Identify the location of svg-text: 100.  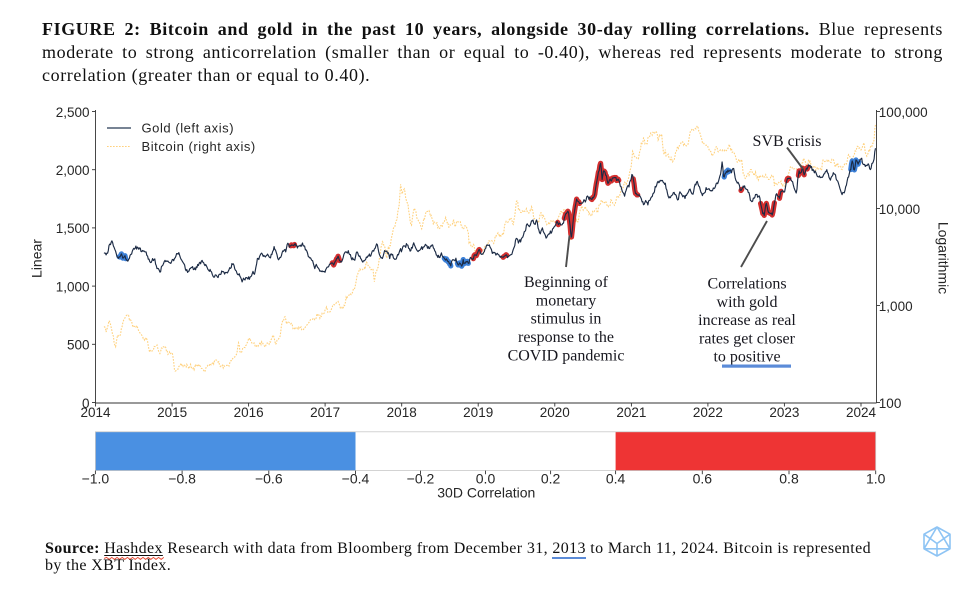
(890, 403).